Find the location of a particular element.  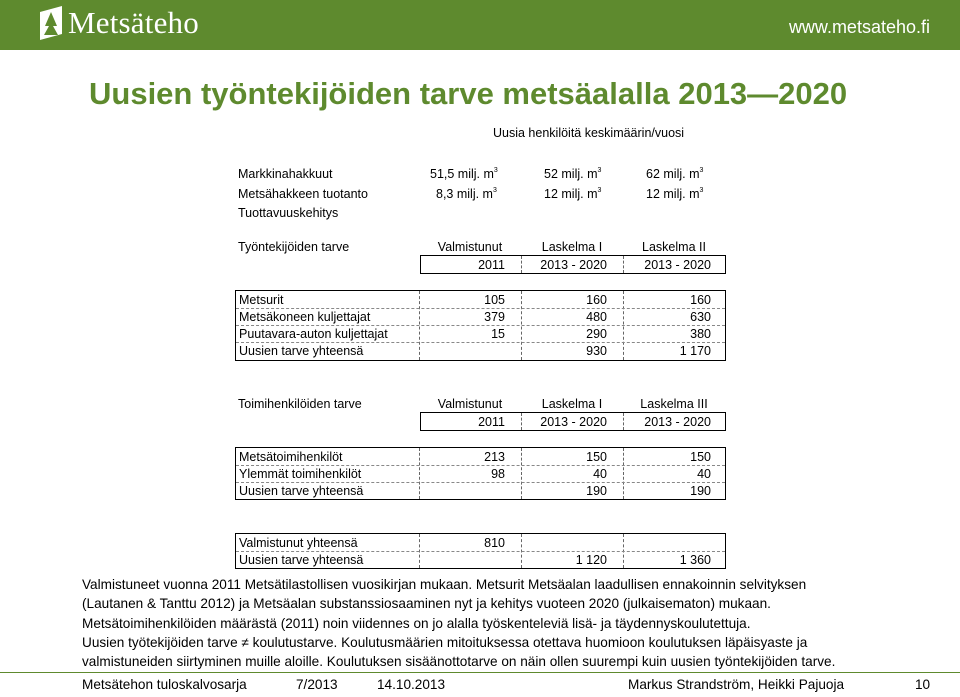

cell-value: 105 is located at coordinates (494, 300).